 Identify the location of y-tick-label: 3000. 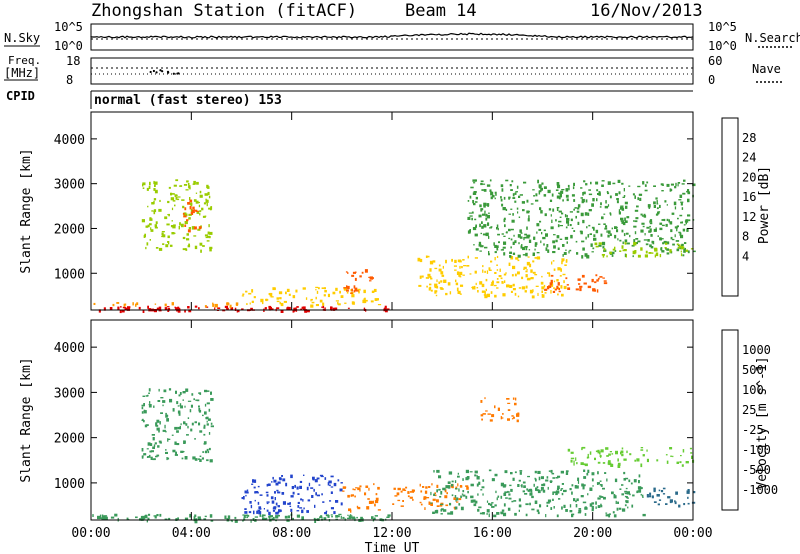
(69, 393).